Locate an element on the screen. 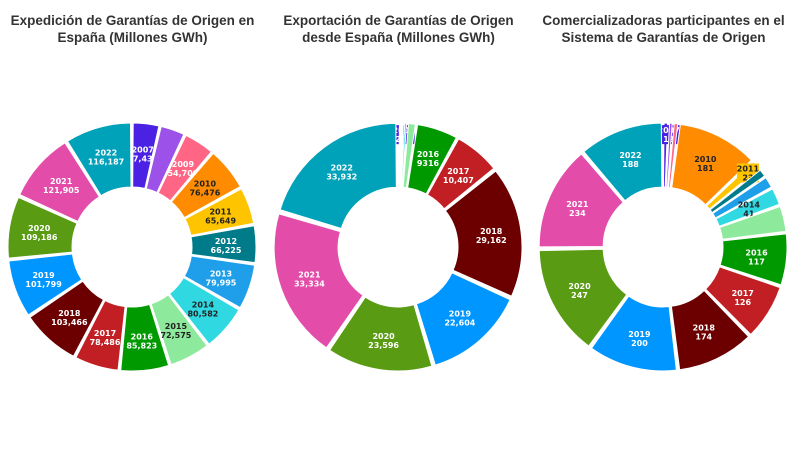  chart-3-slice-2022 is located at coordinates (623, 162).